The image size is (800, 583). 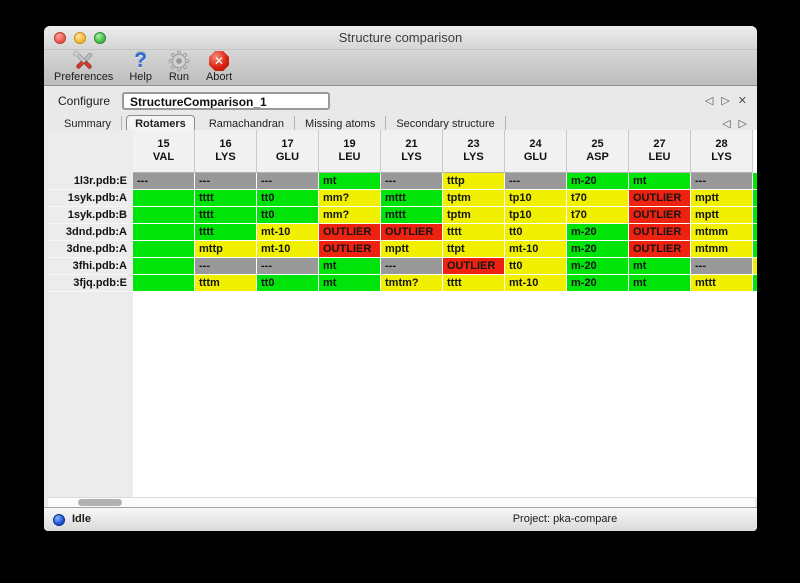 I want to click on scrollbar-thumb, so click(x=100, y=502).